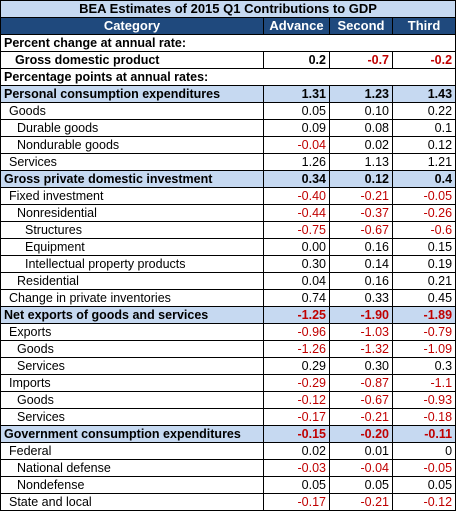 This screenshot has height=511, width=456. Describe the element at coordinates (132, 417) in the screenshot. I see `row-label: Services` at that location.